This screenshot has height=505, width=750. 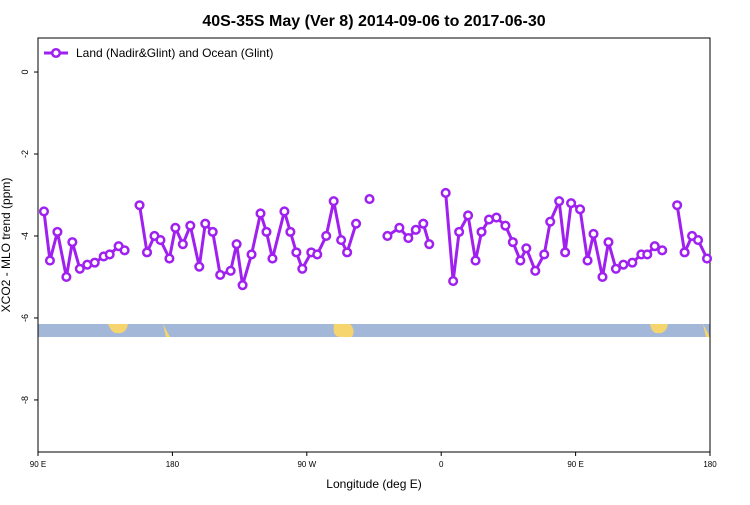 What do you see at coordinates (174, 53) in the screenshot?
I see `legend-label: Land (Nadir&Glint) and Ocean (Glint)` at bounding box center [174, 53].